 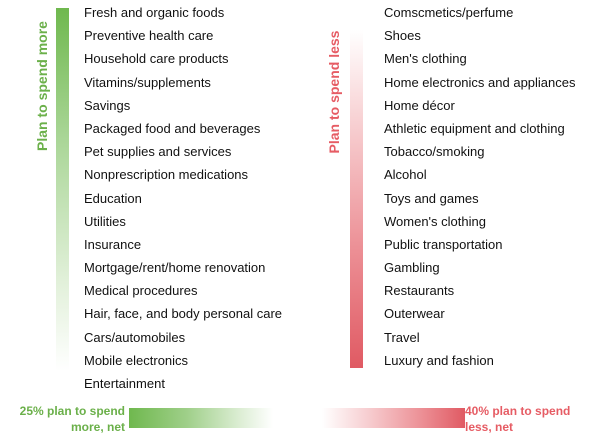 What do you see at coordinates (435, 221) in the screenshot?
I see `list-item: Women's clothing` at bounding box center [435, 221].